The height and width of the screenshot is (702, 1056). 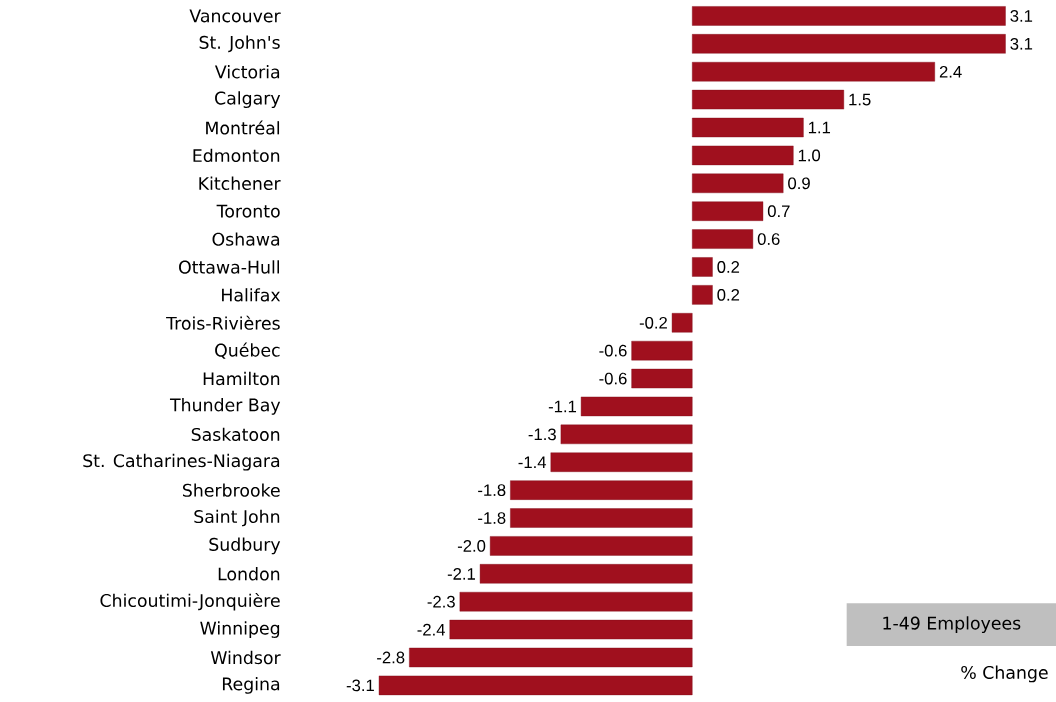 What do you see at coordinates (236, 155) in the screenshot?
I see `y-tick-label: Edmonton` at bounding box center [236, 155].